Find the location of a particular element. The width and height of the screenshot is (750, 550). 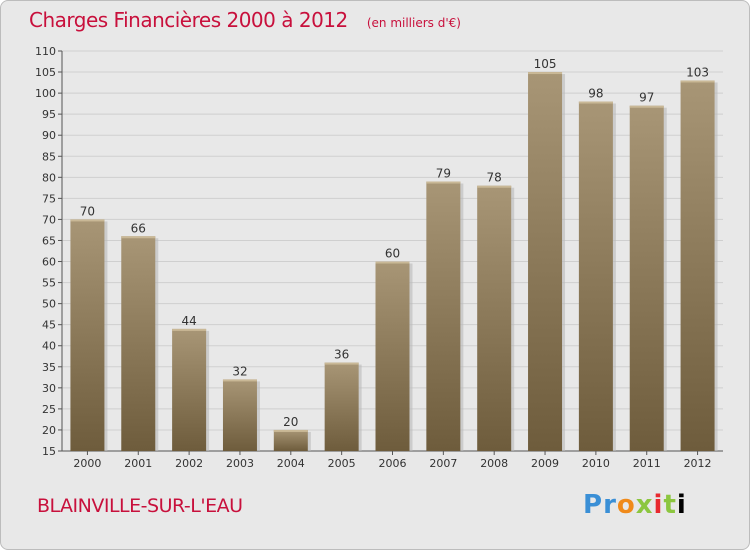

data-label: 97 is located at coordinates (646, 98).